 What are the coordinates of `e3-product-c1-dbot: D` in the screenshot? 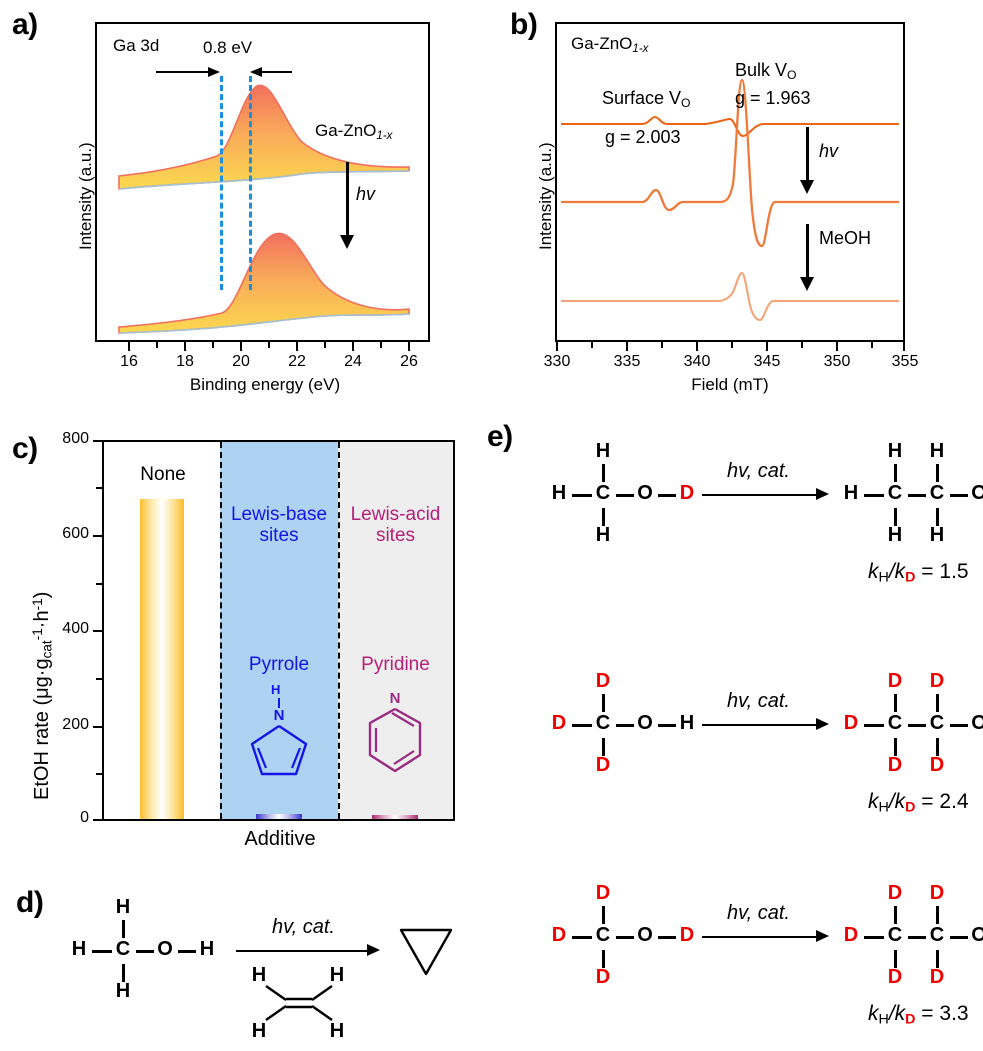 It's located at (895, 977).